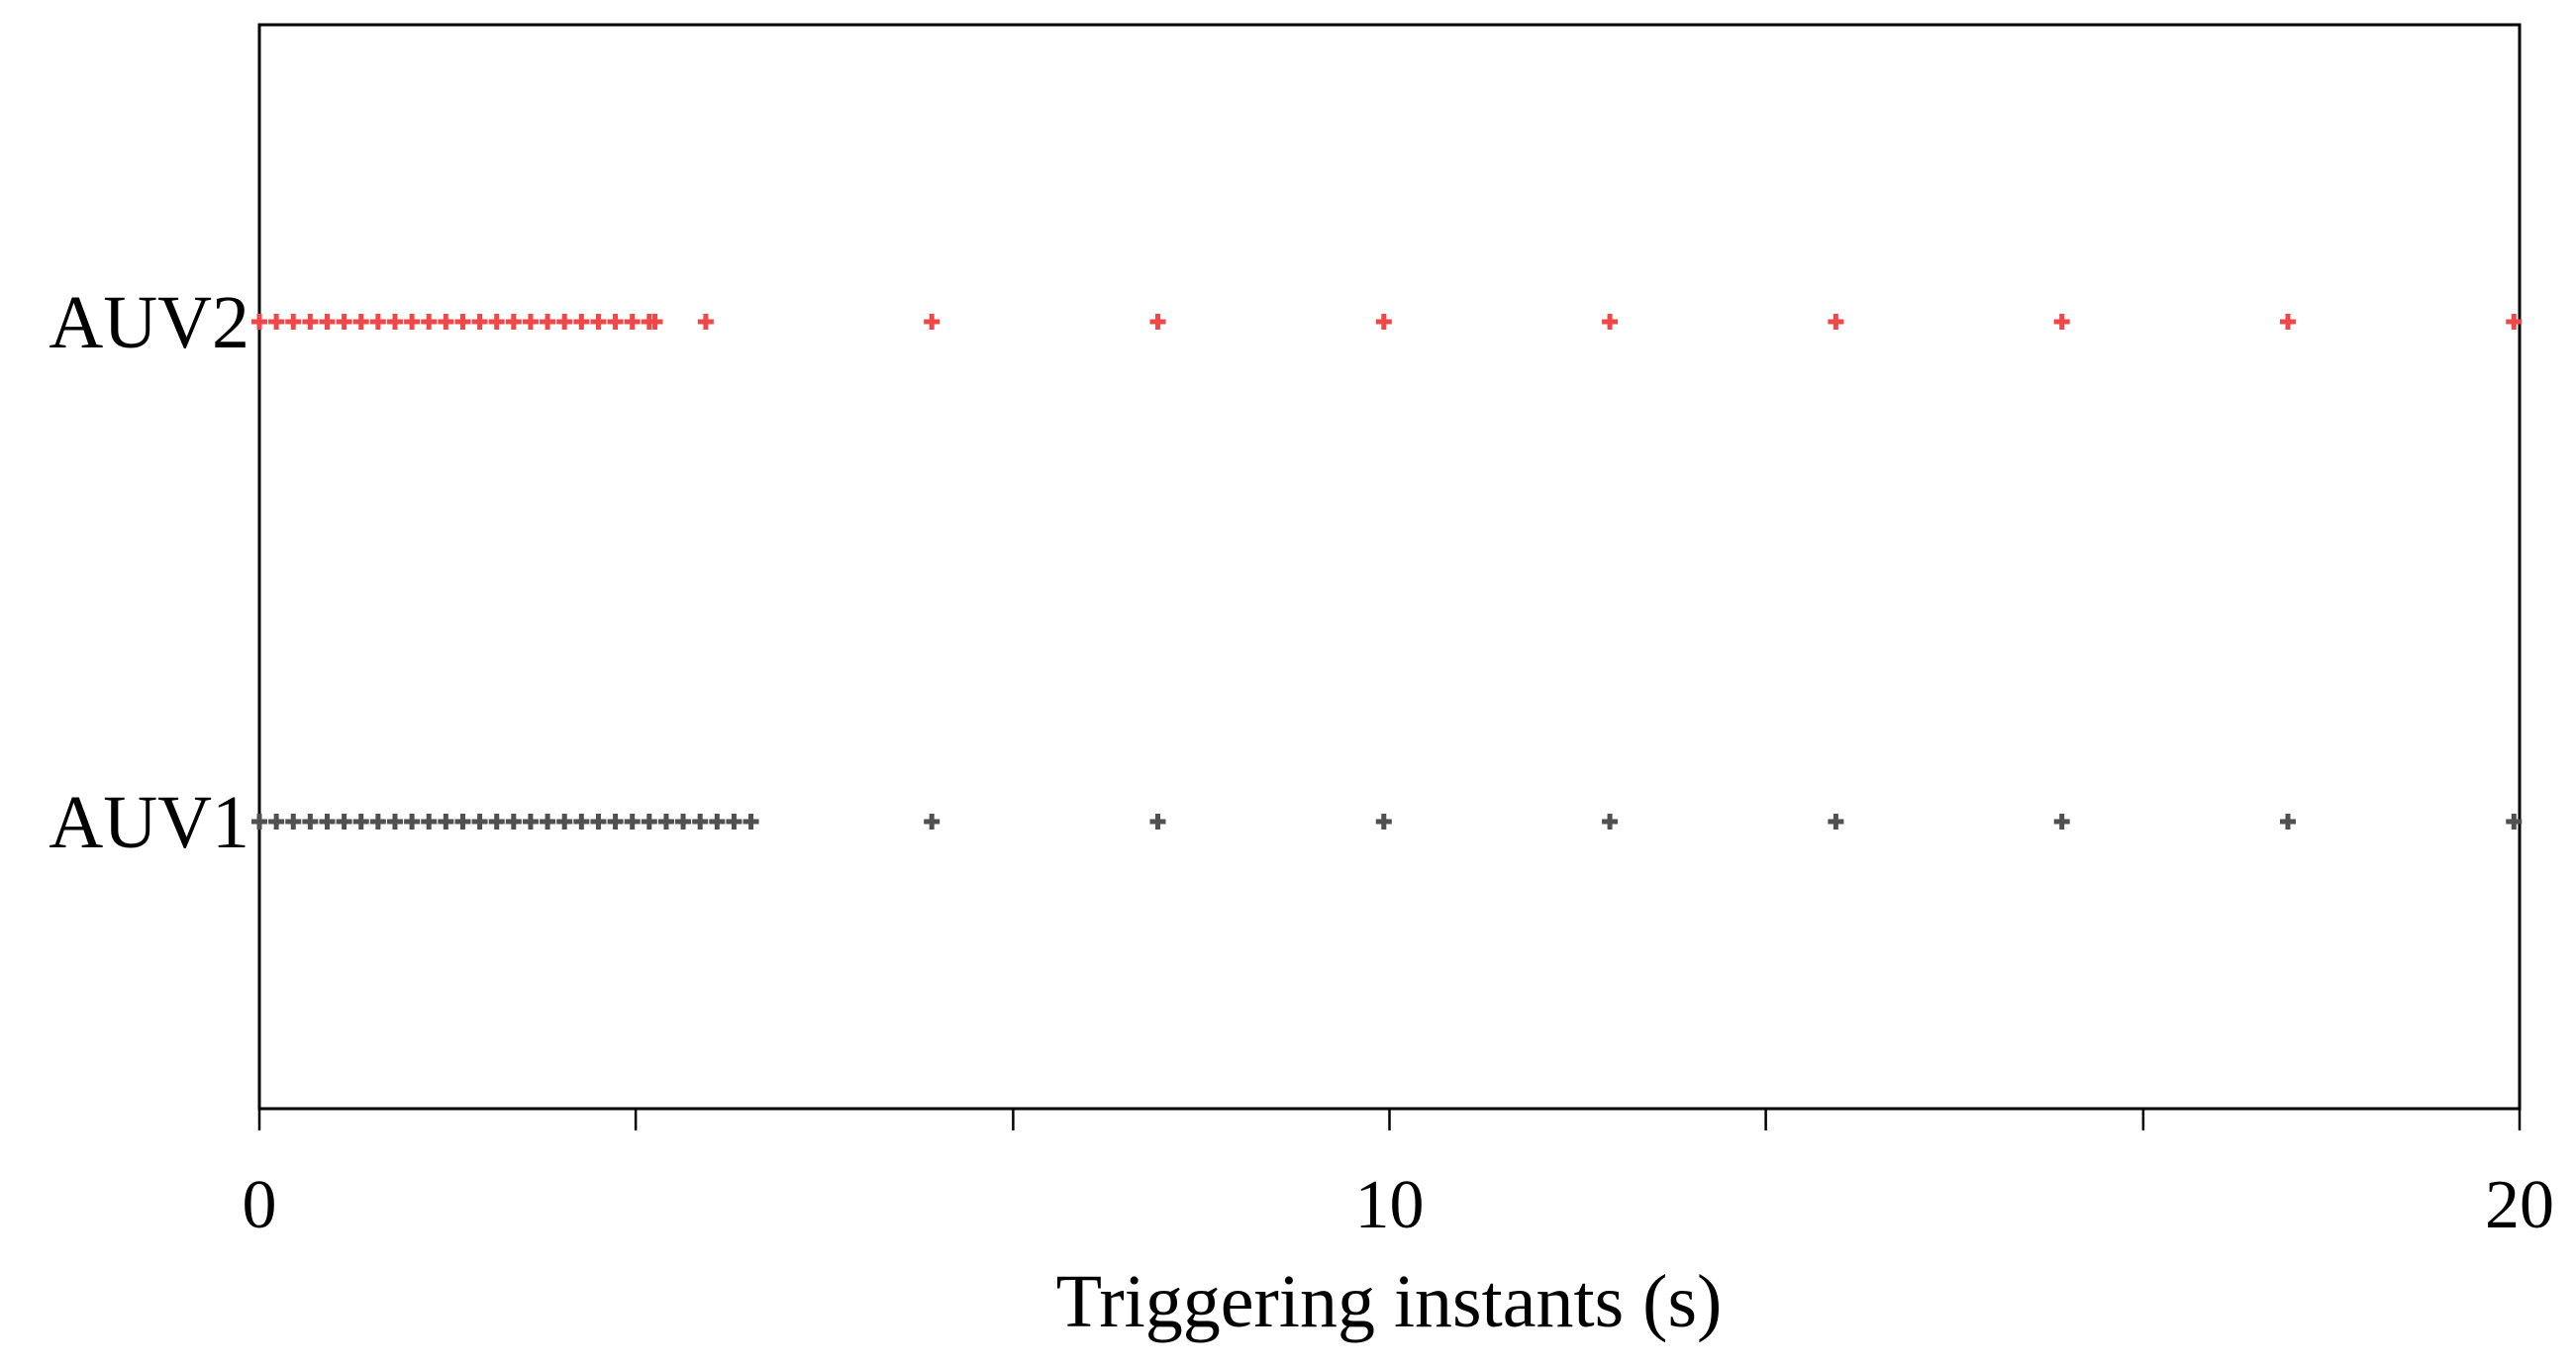 The image size is (2576, 1369). I want to click on x-tick-label-0: 0, so click(260, 1205).